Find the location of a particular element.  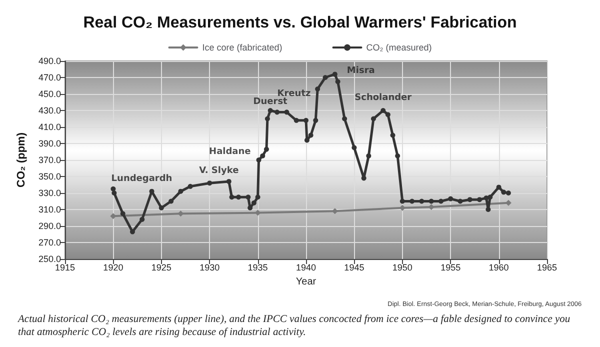

y-tick-label: 430.0 is located at coordinates (49, 111).